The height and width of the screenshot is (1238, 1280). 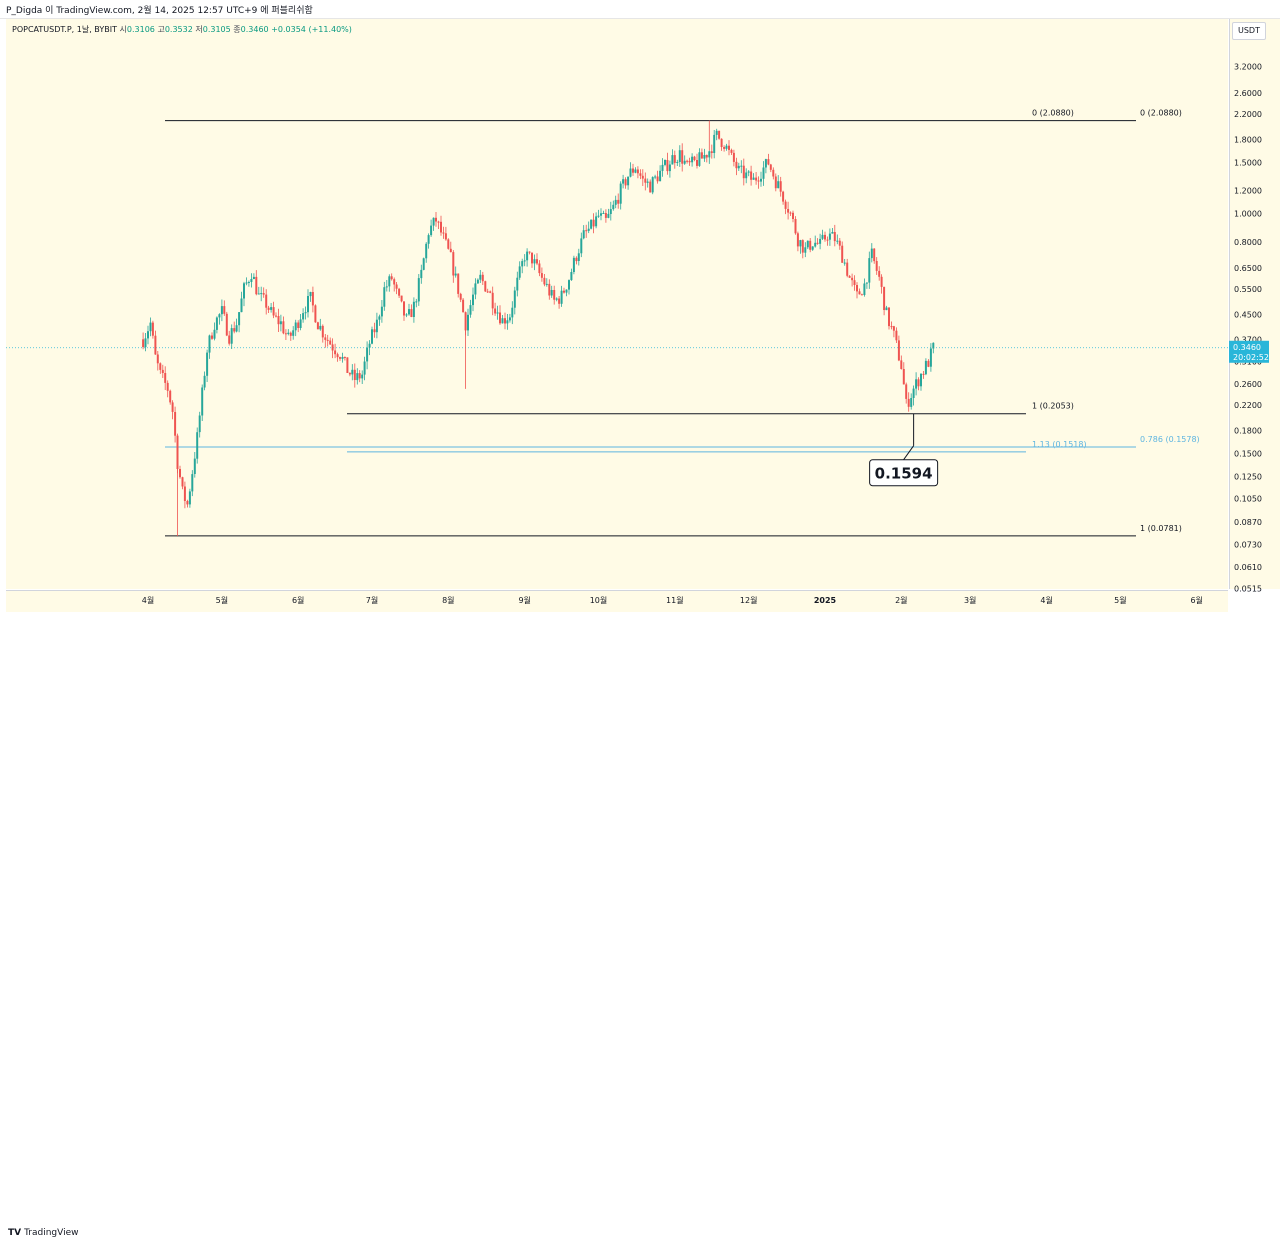 What do you see at coordinates (1249, 351) in the screenshot?
I see `last-price-tag` at bounding box center [1249, 351].